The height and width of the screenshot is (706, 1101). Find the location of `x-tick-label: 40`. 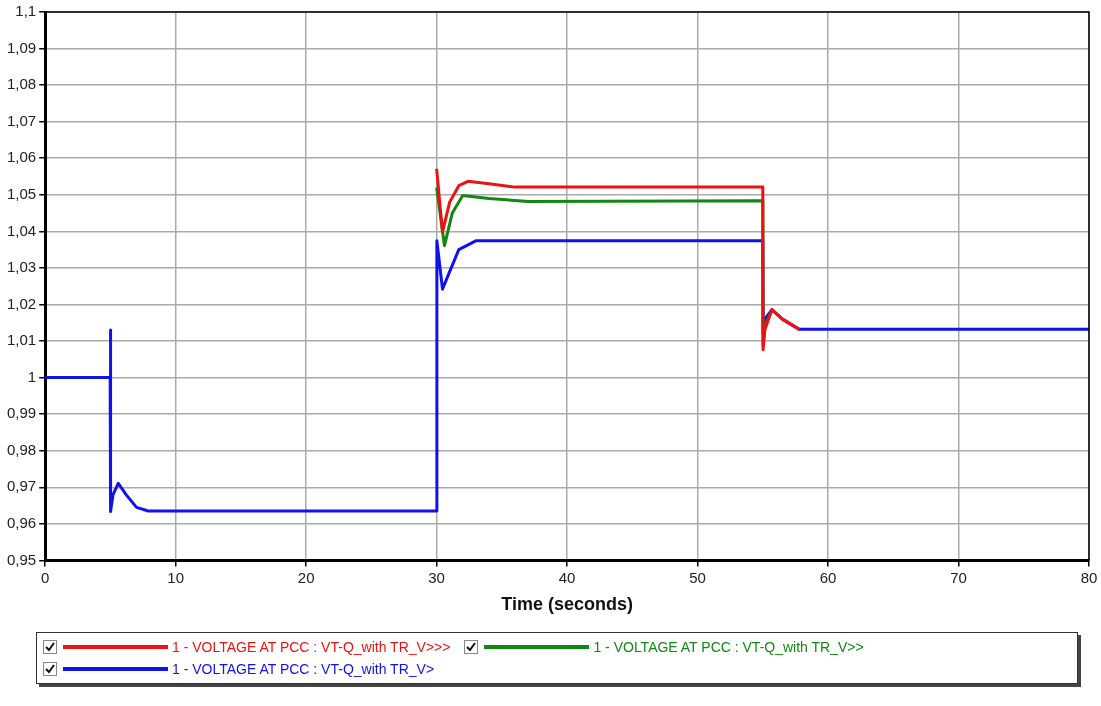

x-tick-label: 40 is located at coordinates (567, 577).